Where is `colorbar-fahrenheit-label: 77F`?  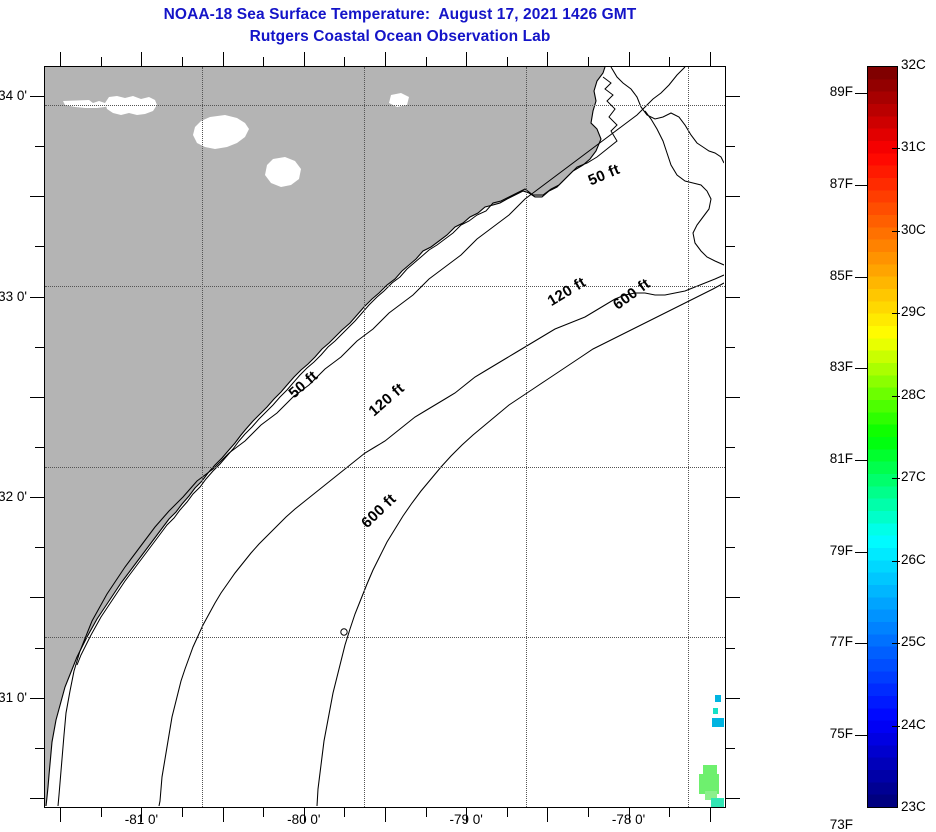 colorbar-fahrenheit-label: 77F is located at coordinates (841, 642).